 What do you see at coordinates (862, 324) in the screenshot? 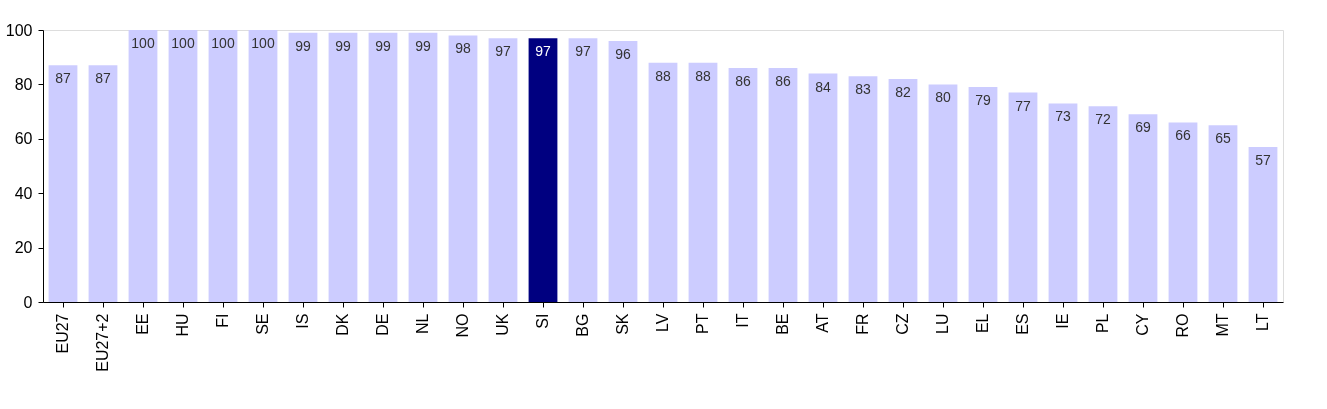
I see `x-tick-label: FR` at bounding box center [862, 324].